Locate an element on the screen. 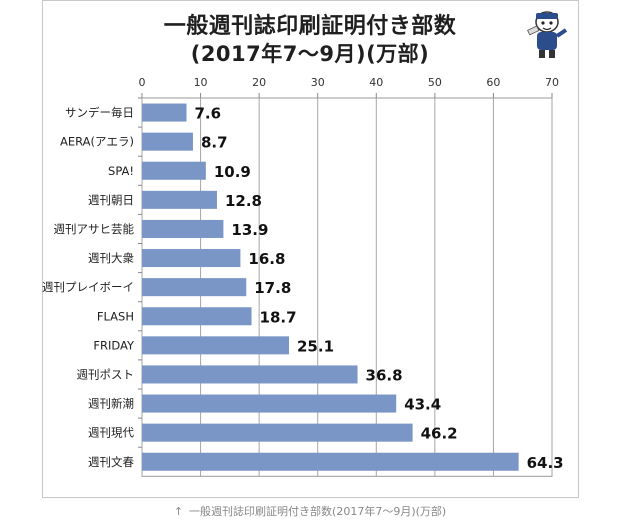 The height and width of the screenshot is (527, 620). value-label: 18.7 is located at coordinates (278, 317).